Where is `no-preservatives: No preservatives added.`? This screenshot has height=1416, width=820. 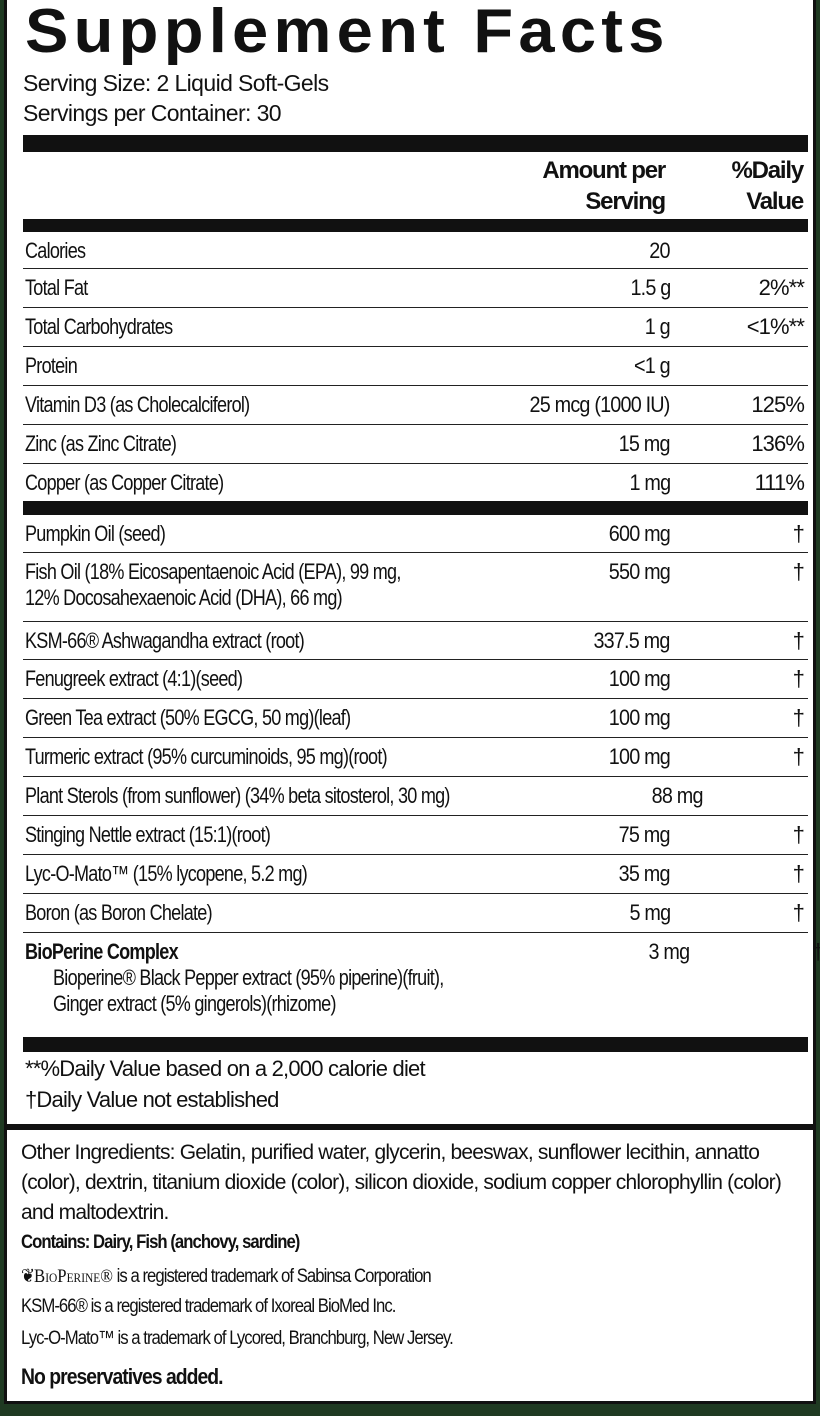
no-preservatives: No preservatives added. is located at coordinates (122, 1376).